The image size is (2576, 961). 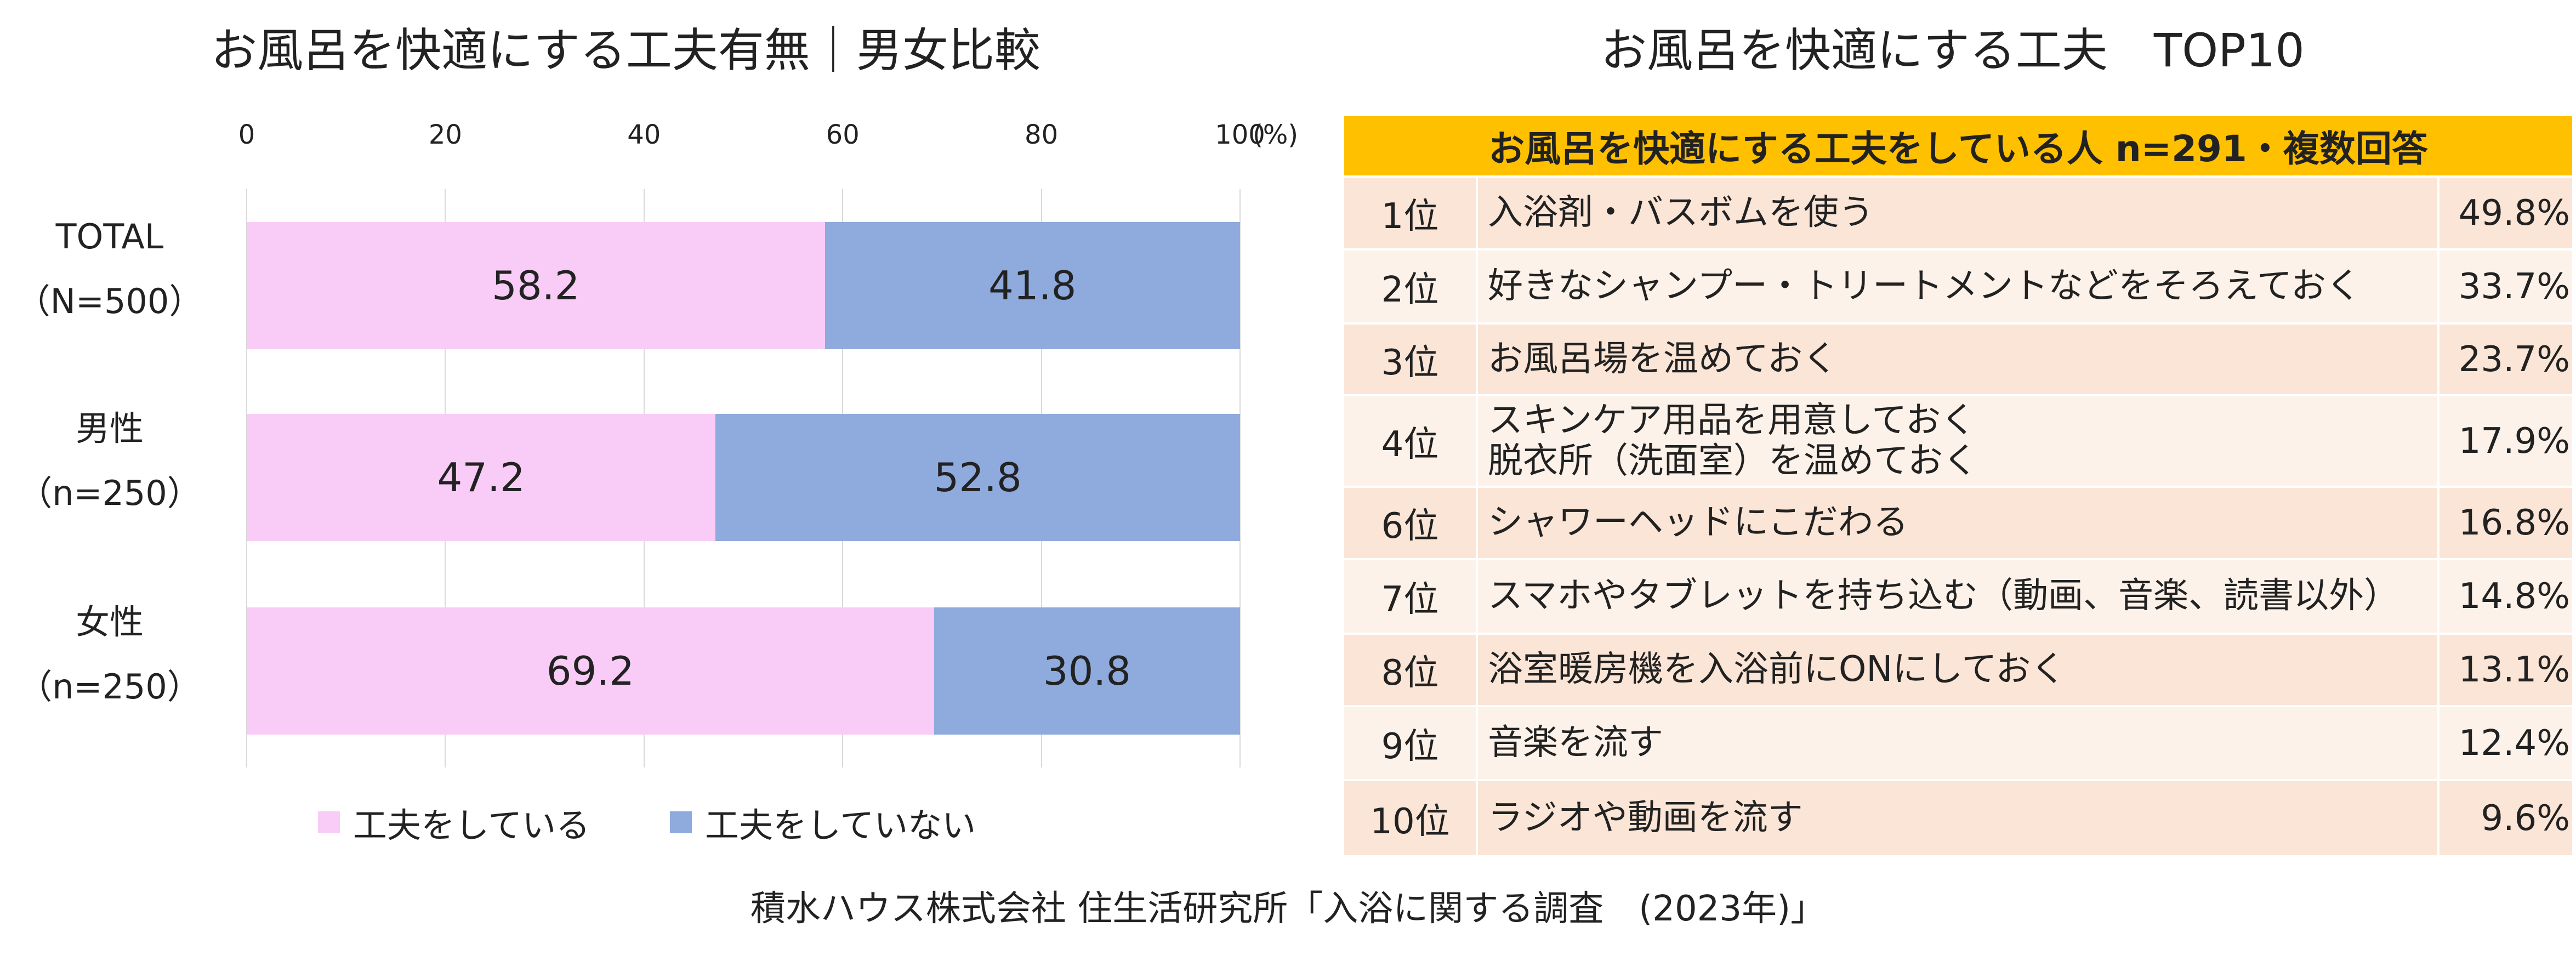 What do you see at coordinates (1949, 359) in the screenshot?
I see `item-cell: お風呂場を温めておく` at bounding box center [1949, 359].